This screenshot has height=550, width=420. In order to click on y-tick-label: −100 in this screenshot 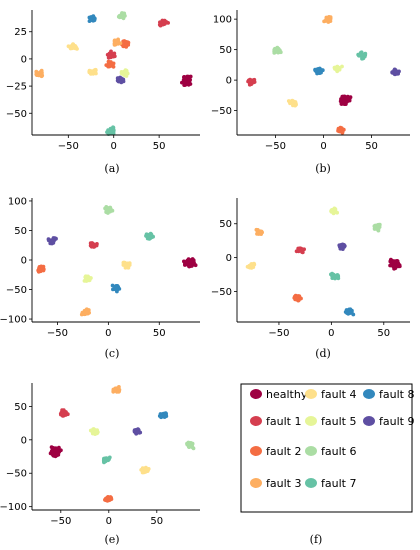, I will do `click(13, 507)`.